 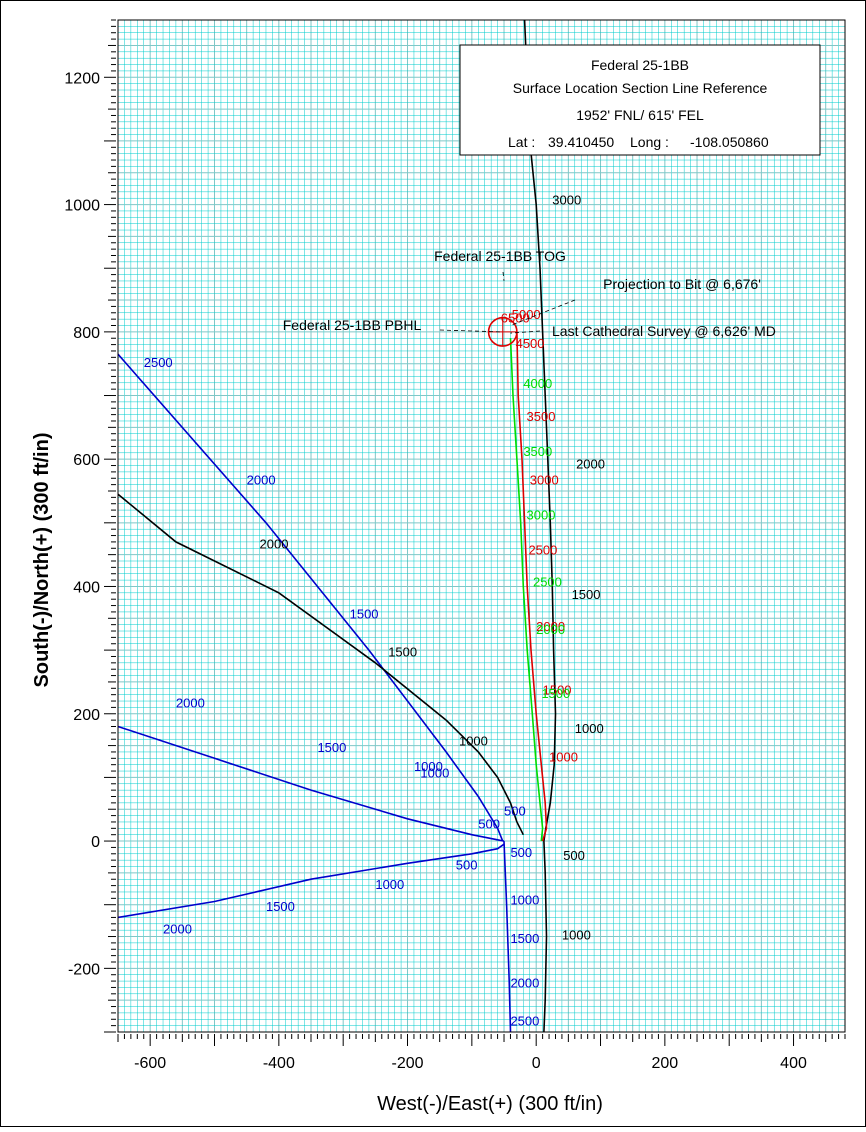 What do you see at coordinates (279, 1063) in the screenshot?
I see `x-tick-label: -400` at bounding box center [279, 1063].